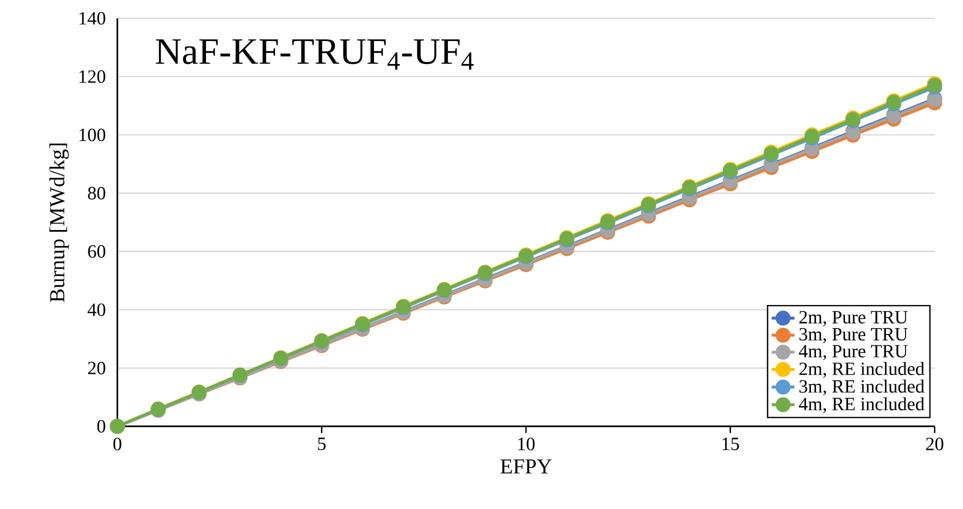 The width and height of the screenshot is (963, 509). What do you see at coordinates (97, 309) in the screenshot?
I see `y-tick-label: 40` at bounding box center [97, 309].